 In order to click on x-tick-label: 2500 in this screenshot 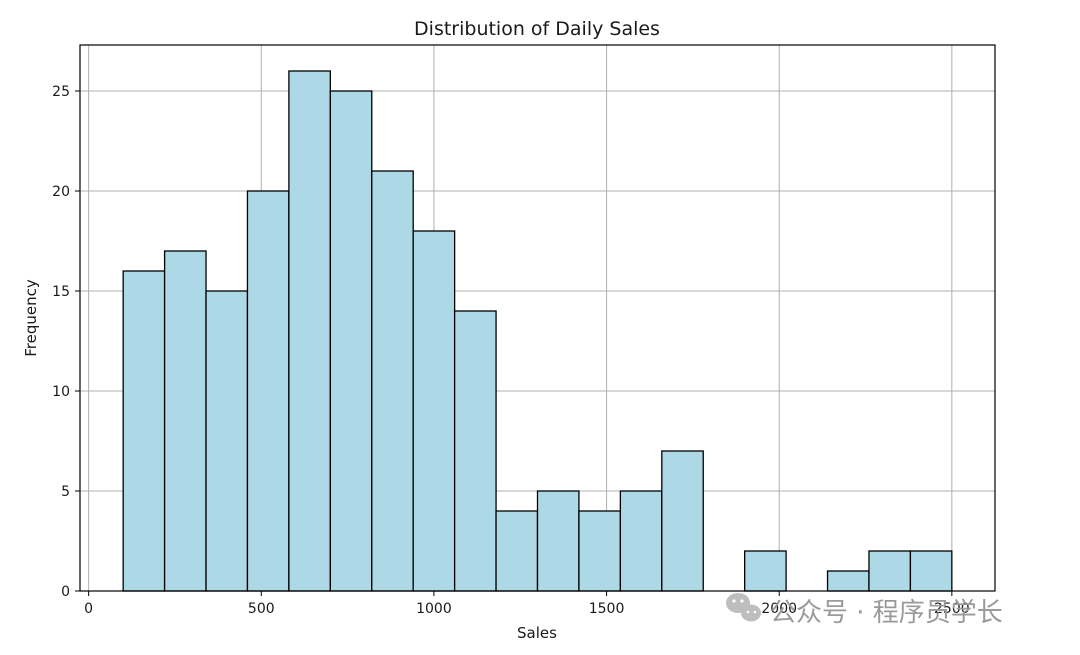, I will do `click(952, 609)`.